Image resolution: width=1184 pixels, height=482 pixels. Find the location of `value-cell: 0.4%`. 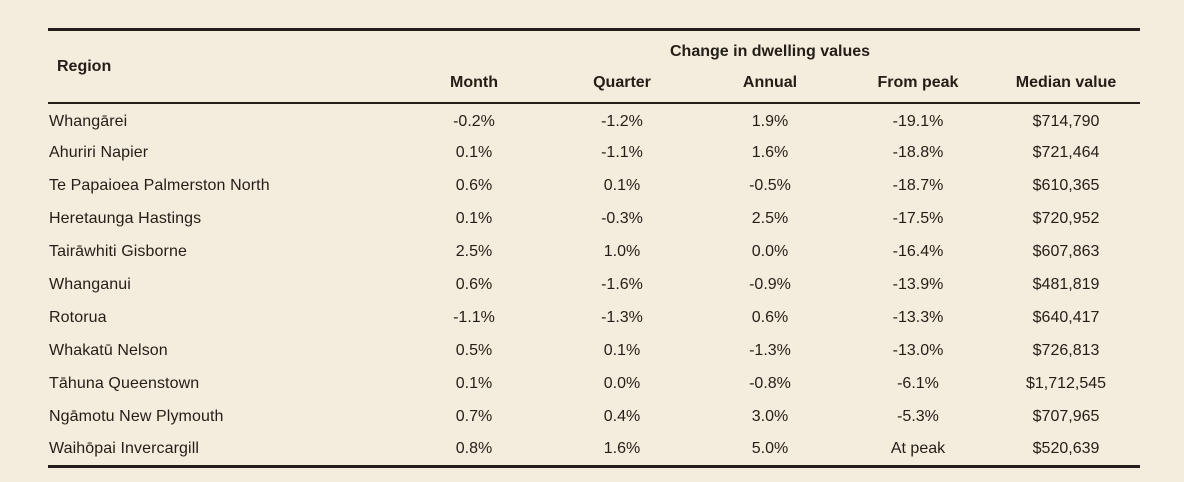

value-cell: 0.4% is located at coordinates (622, 416).